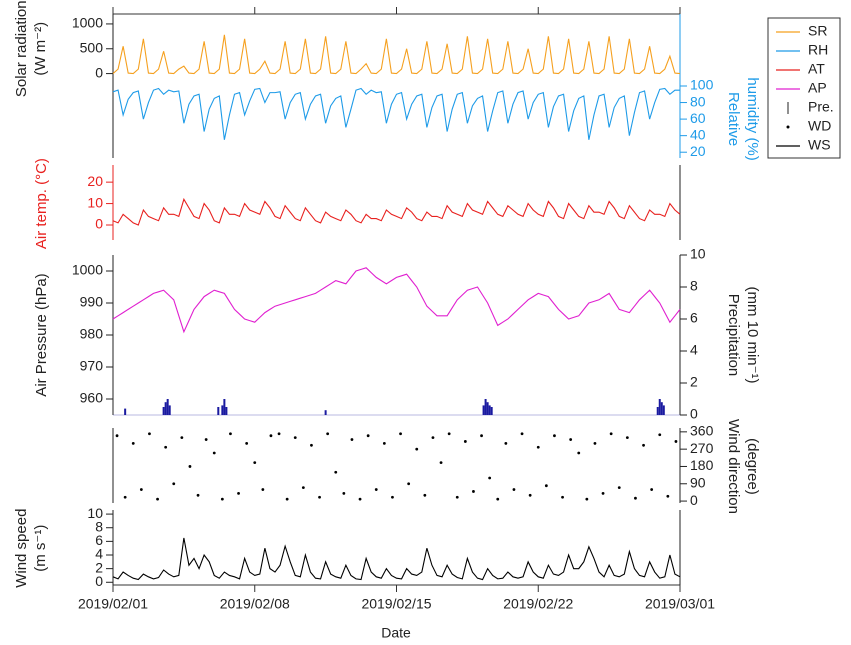 The image size is (851, 645). I want to click on legend-label: SR, so click(817, 31).